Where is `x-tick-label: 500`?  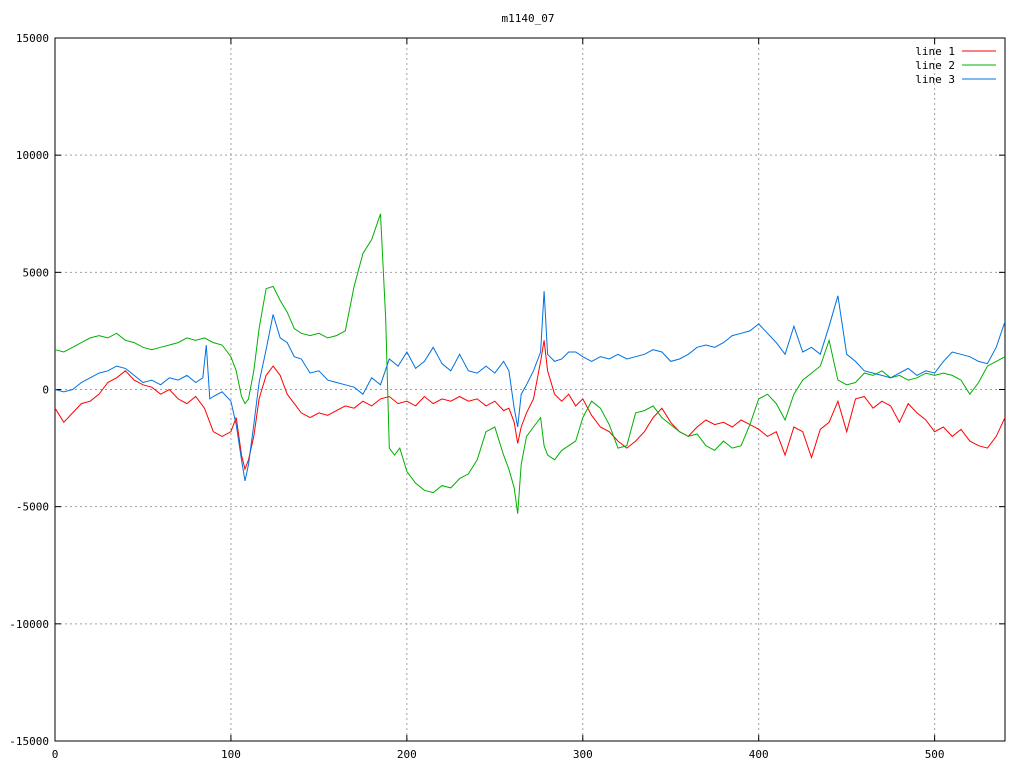
x-tick-label: 500 is located at coordinates (935, 754).